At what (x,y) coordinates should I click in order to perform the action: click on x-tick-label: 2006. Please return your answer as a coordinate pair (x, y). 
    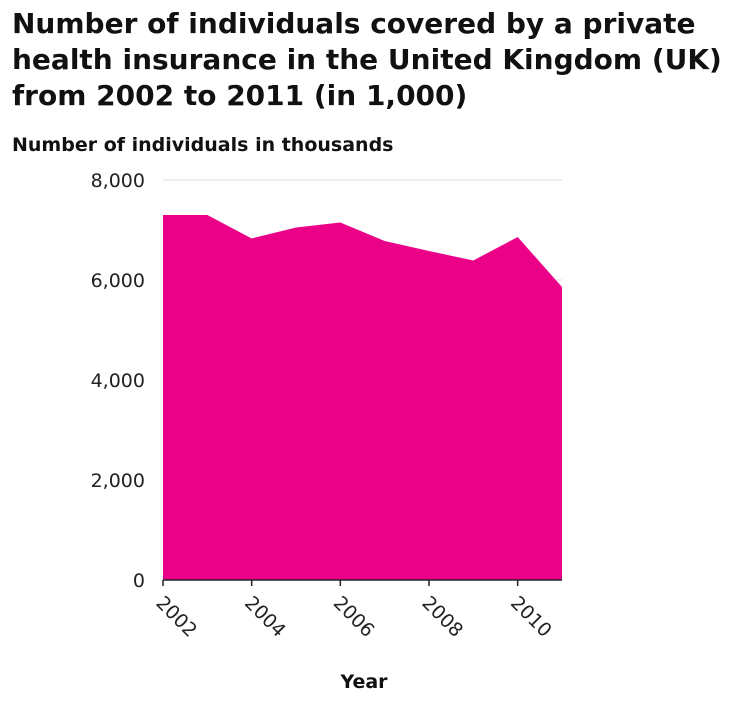
    Looking at the image, I should click on (354, 617).